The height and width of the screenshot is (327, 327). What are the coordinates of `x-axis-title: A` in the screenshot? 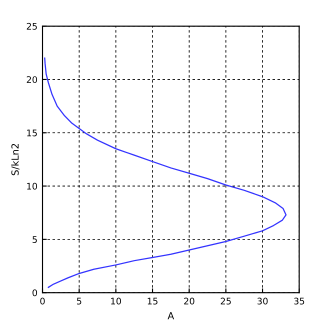 It's located at (171, 316).